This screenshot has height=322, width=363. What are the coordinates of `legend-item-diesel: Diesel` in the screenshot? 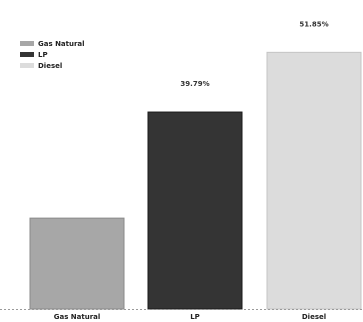 It's located at (52, 65).